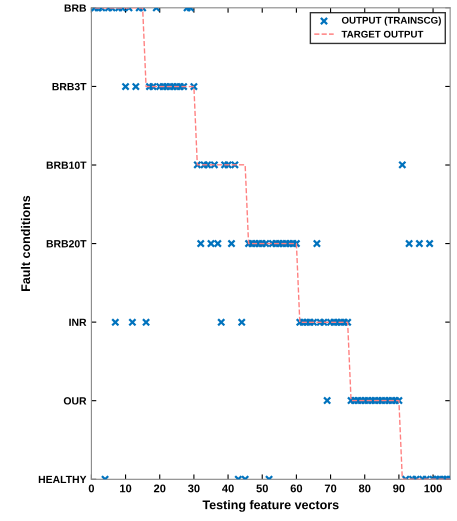  What do you see at coordinates (66, 165) in the screenshot?
I see `category-label: BRB10T` at bounding box center [66, 165].